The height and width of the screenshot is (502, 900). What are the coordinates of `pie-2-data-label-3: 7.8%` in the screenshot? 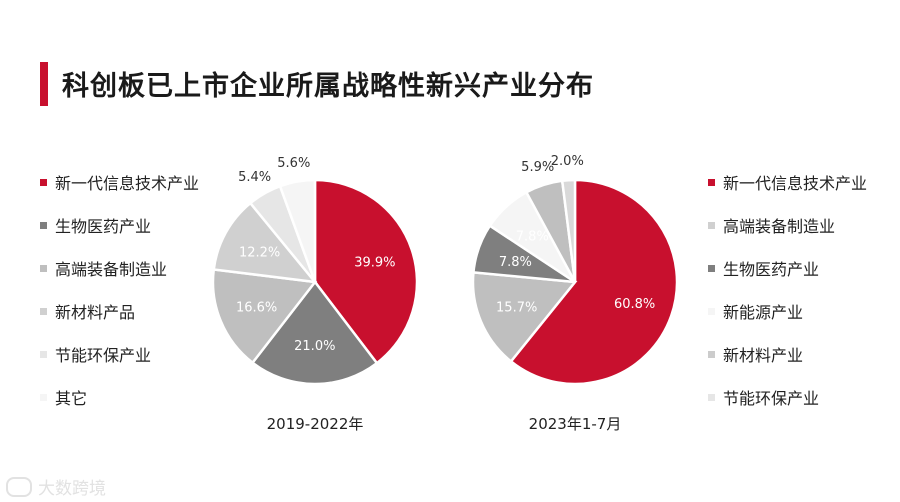 It's located at (515, 262).